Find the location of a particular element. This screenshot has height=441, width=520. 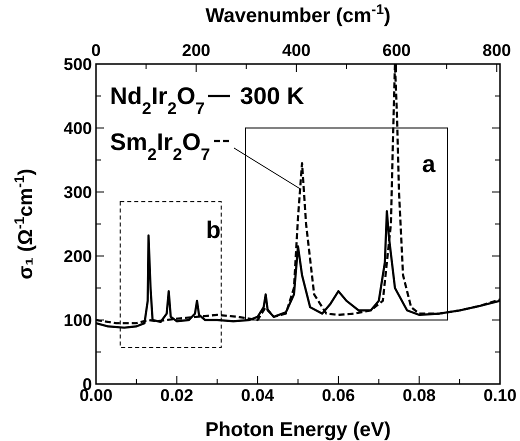

annotation: a is located at coordinates (429, 164).